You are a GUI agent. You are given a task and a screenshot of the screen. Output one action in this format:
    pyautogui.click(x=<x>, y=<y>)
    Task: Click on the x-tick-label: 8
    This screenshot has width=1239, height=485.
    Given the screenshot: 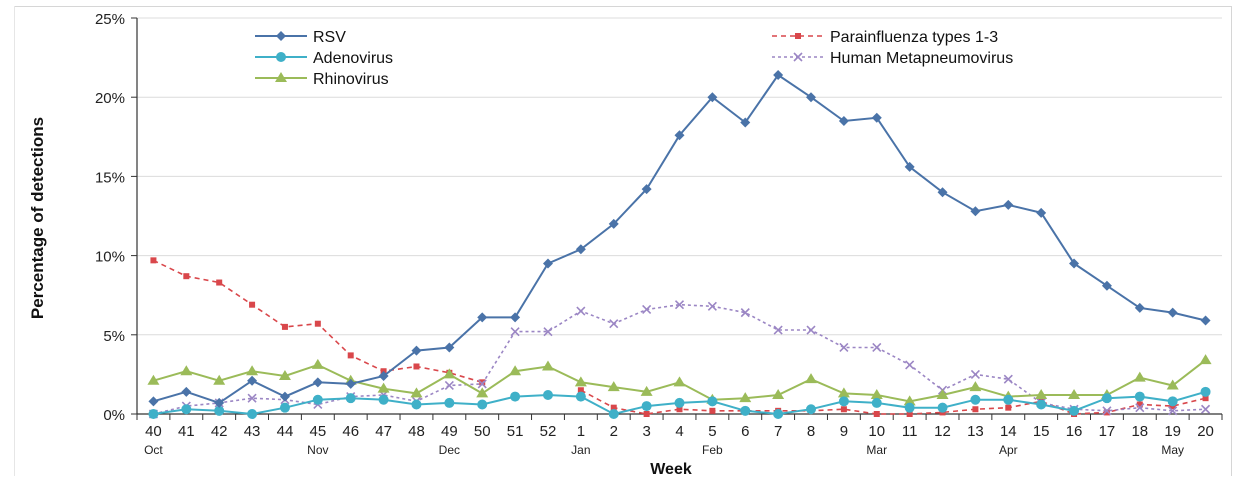 What is the action you would take?
    pyautogui.click(x=811, y=431)
    